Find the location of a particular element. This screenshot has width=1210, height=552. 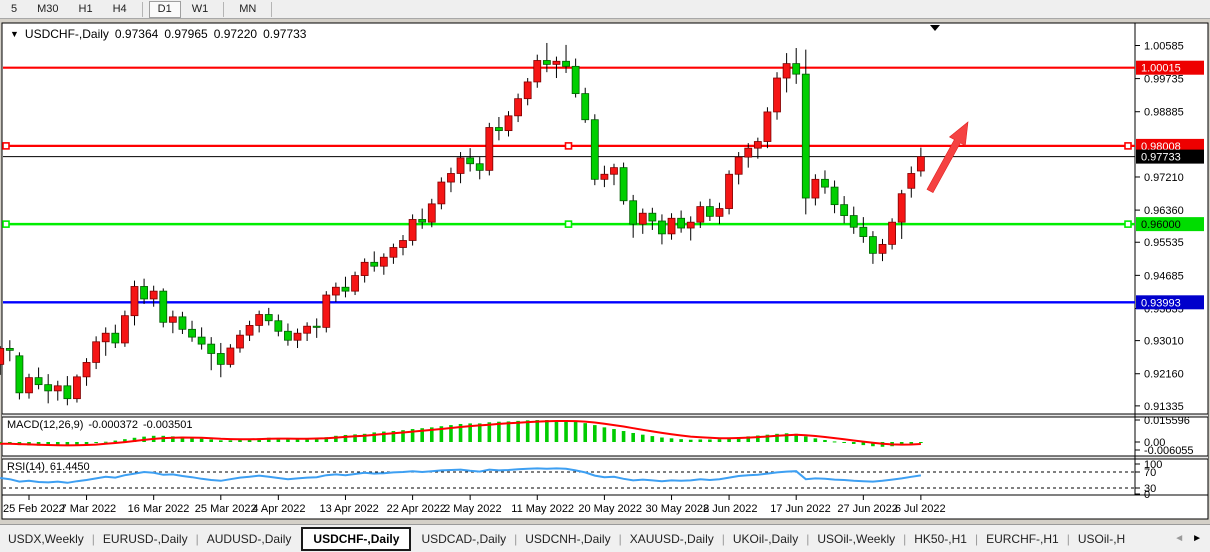

resistance-line-0.98008 is located at coordinates (568, 146).